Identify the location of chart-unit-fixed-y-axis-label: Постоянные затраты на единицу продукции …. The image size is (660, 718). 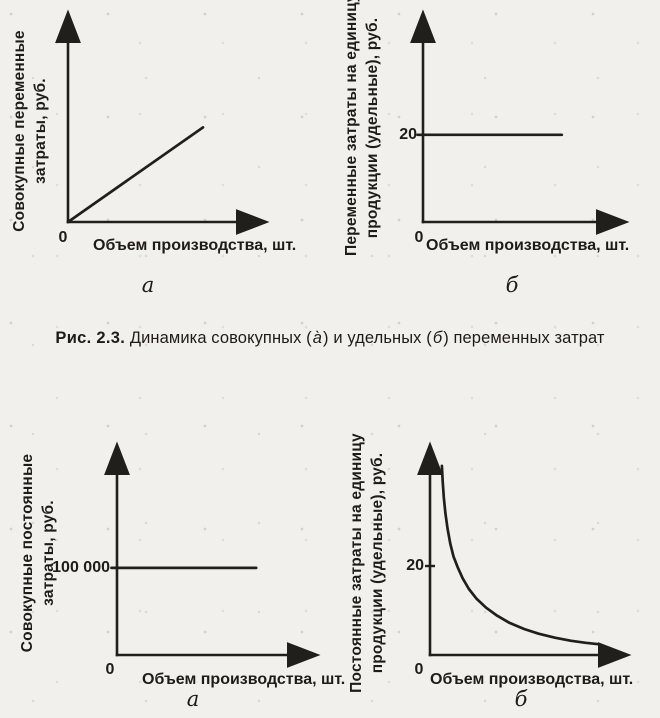
(367, 563).